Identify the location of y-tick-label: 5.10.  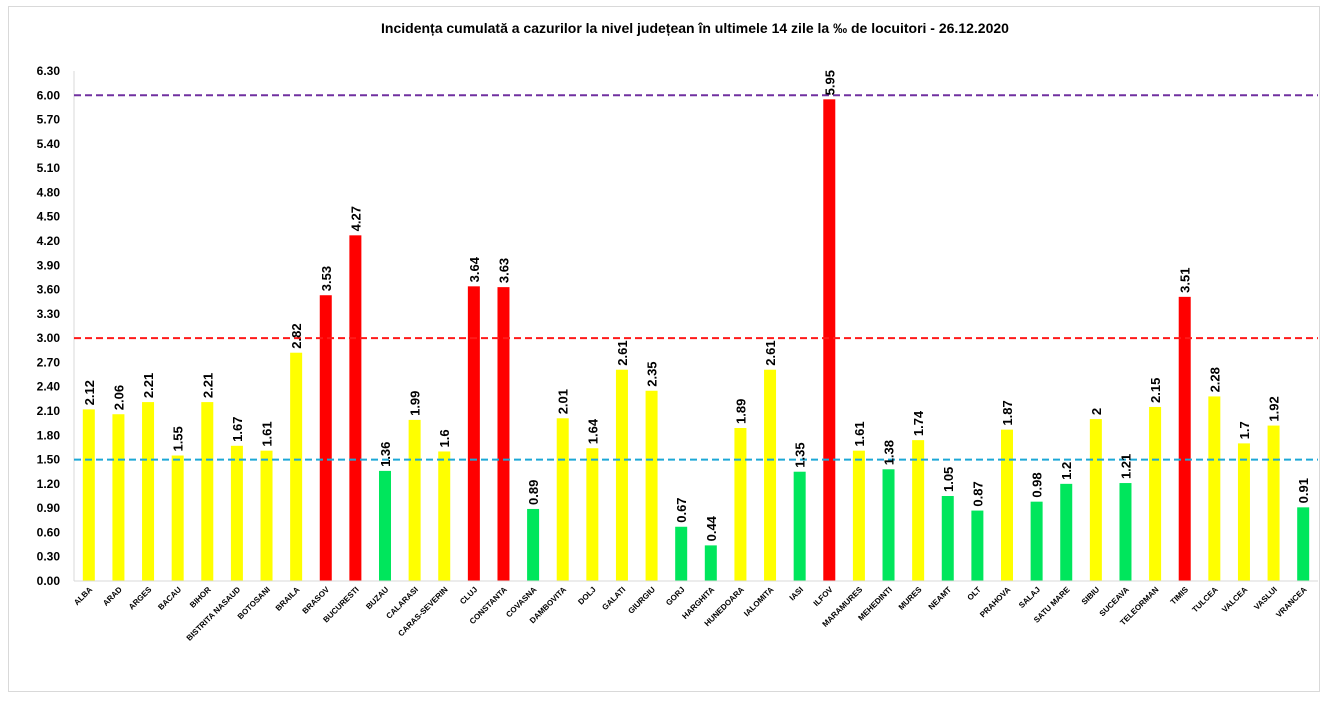
(49, 168).